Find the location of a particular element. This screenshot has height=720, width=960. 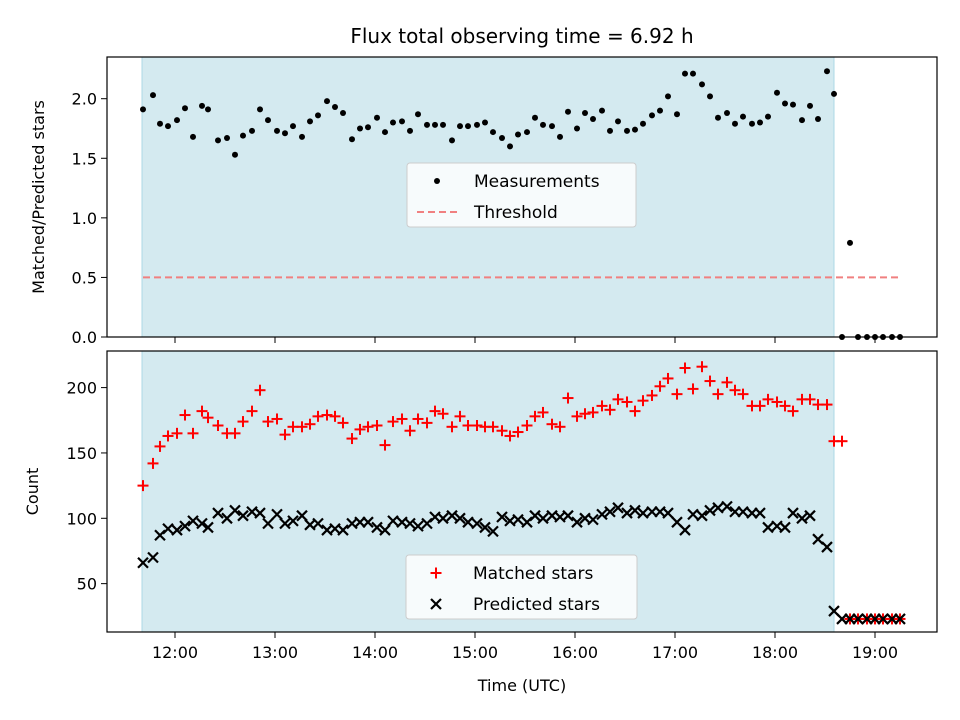

y-tick-label: 150 is located at coordinates (81, 453).